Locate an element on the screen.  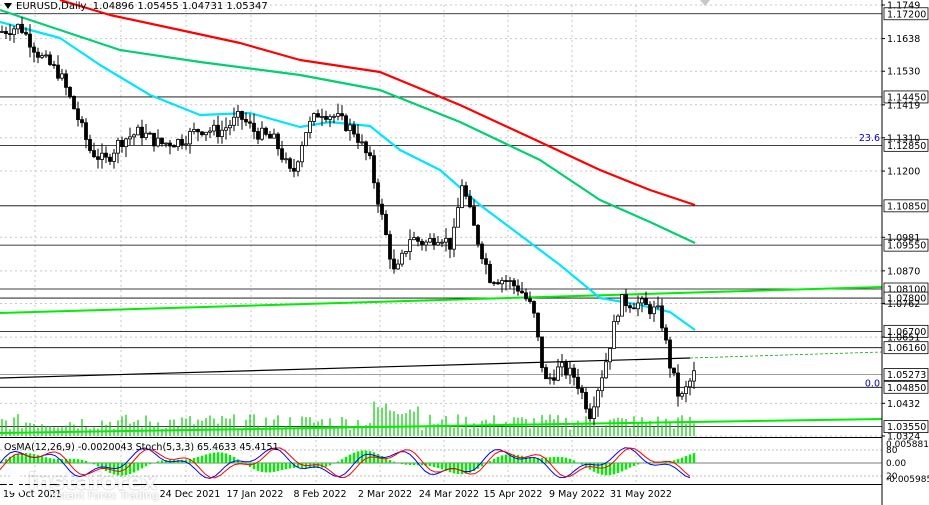
time-tick-label: 9 May 2022 is located at coordinates (577, 494).